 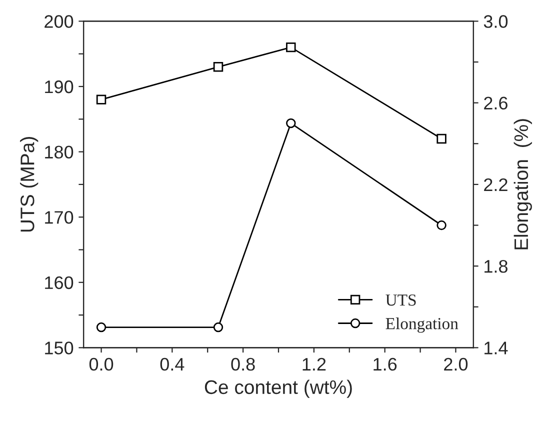 I want to click on legend-label: UTS, so click(x=401, y=300).